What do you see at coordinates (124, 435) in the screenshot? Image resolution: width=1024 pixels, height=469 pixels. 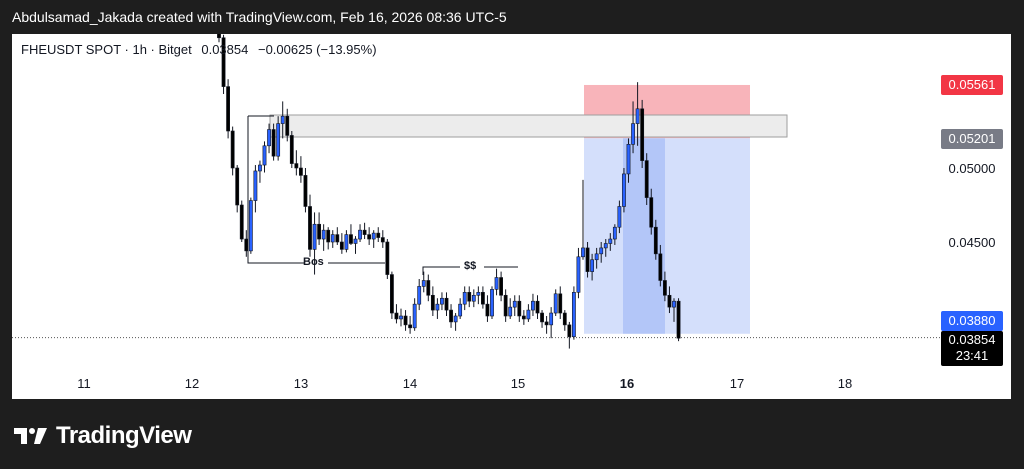 I see `tradingview-brand: TradingView` at bounding box center [124, 435].